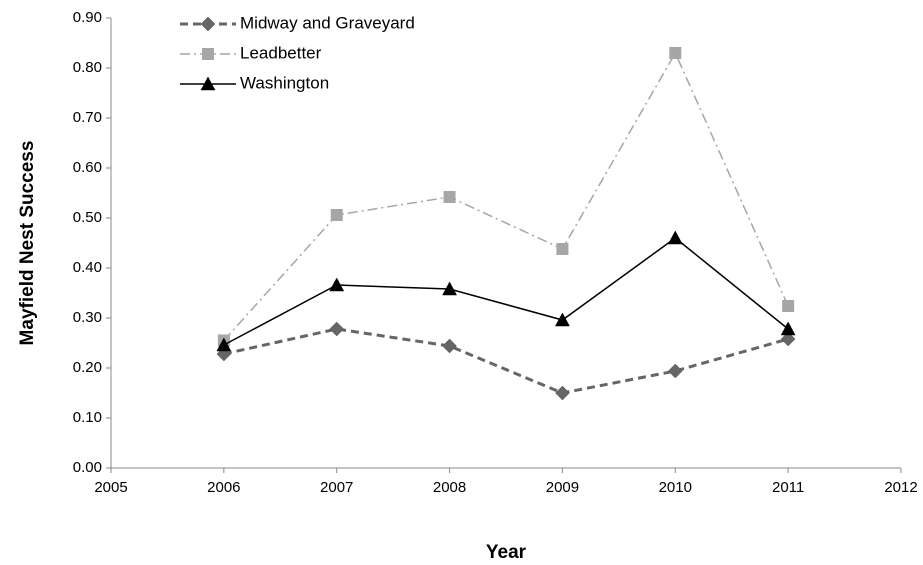 The height and width of the screenshot is (565, 923). What do you see at coordinates (87, 367) in the screenshot?
I see `y-tick-label: 0.20` at bounding box center [87, 367].